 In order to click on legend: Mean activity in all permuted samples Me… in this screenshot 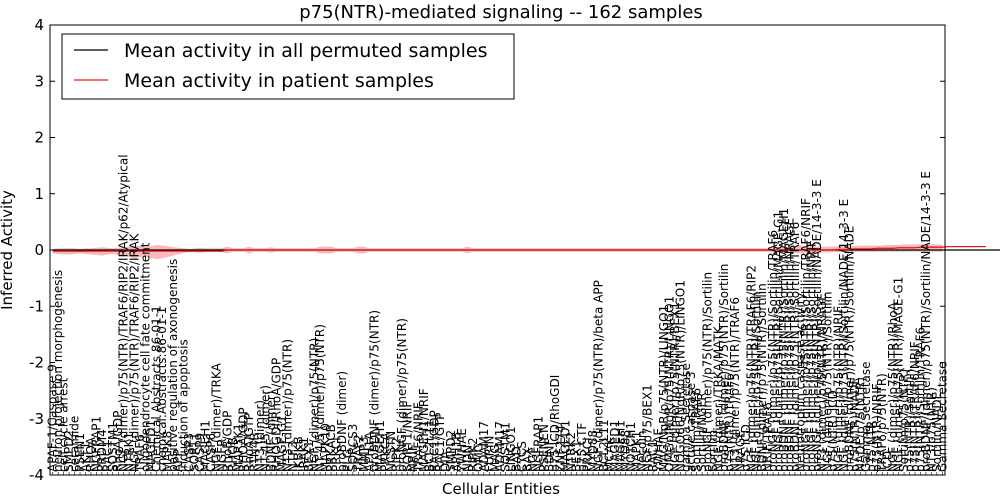, I will do `click(288, 66)`.